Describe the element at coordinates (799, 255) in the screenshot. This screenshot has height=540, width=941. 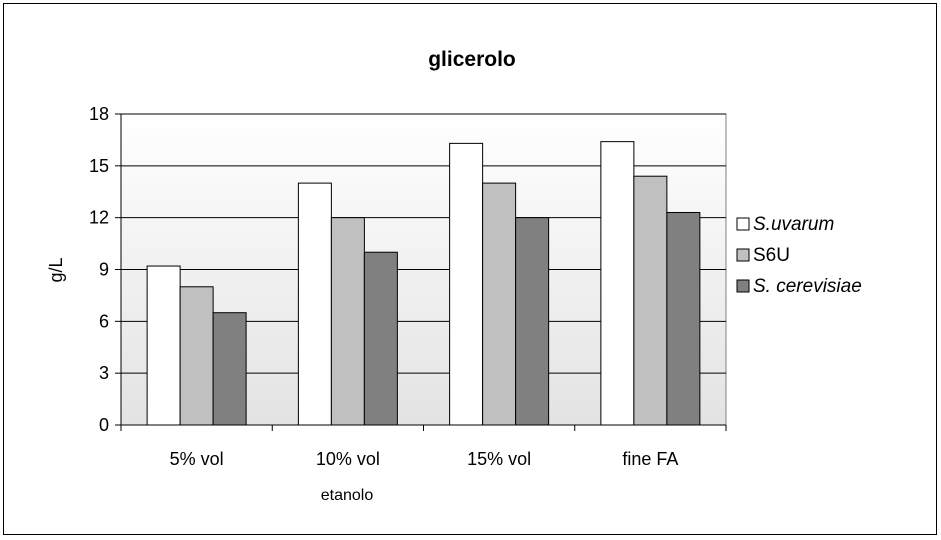
I see `legend: S.uvarum S6U S. cerevisiae` at that location.